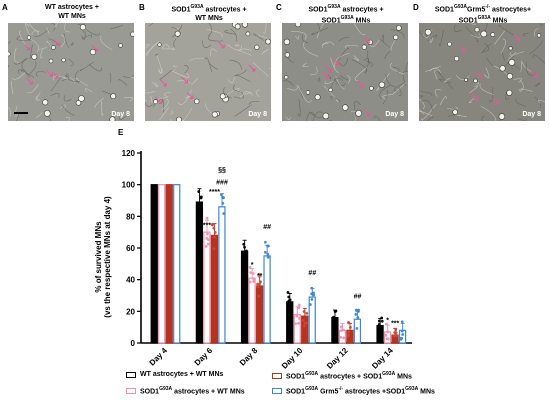 The width and height of the screenshot is (550, 400). I want to click on micrograph-texture, so click(208, 72).